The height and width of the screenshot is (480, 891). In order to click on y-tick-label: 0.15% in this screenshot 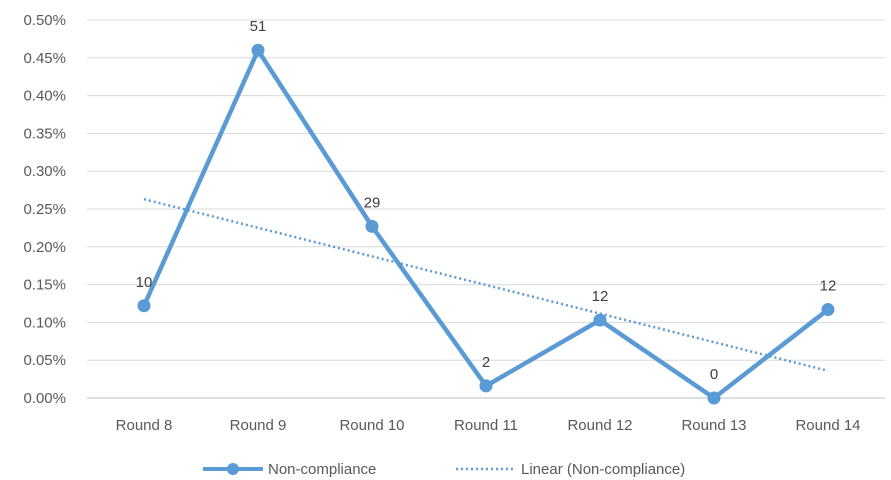, I will do `click(44, 285)`.